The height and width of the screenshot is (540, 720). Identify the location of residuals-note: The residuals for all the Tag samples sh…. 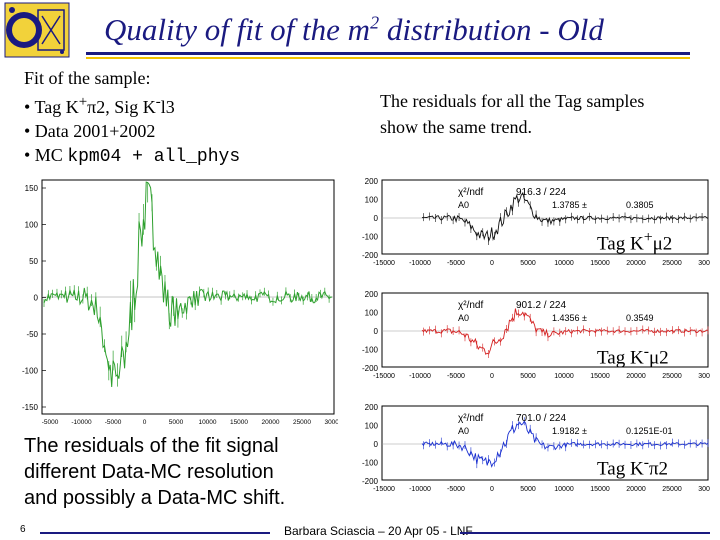
(512, 114).